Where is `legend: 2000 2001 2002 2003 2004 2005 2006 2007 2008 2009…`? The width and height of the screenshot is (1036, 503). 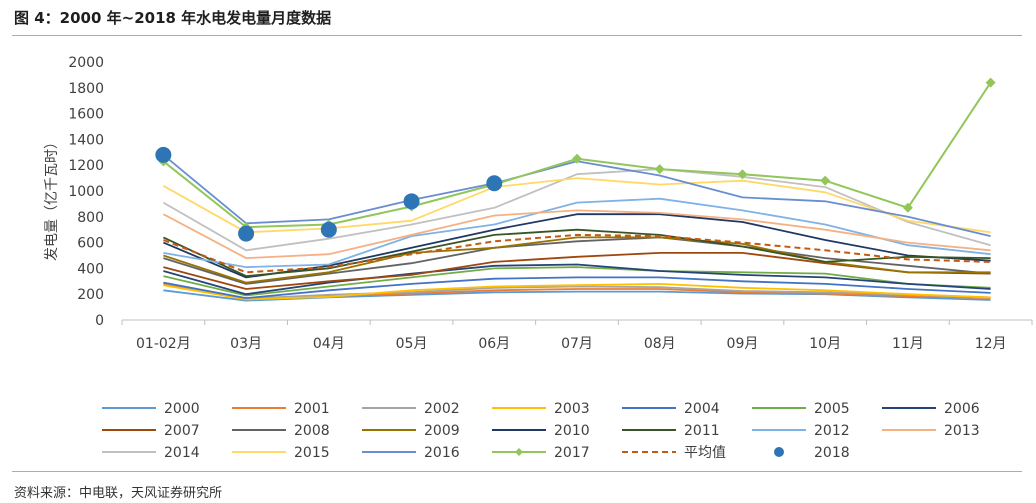
legend: 2000 2001 2002 2003 2004 2005 2006 2007 2008 2009… is located at coordinates (541, 431).